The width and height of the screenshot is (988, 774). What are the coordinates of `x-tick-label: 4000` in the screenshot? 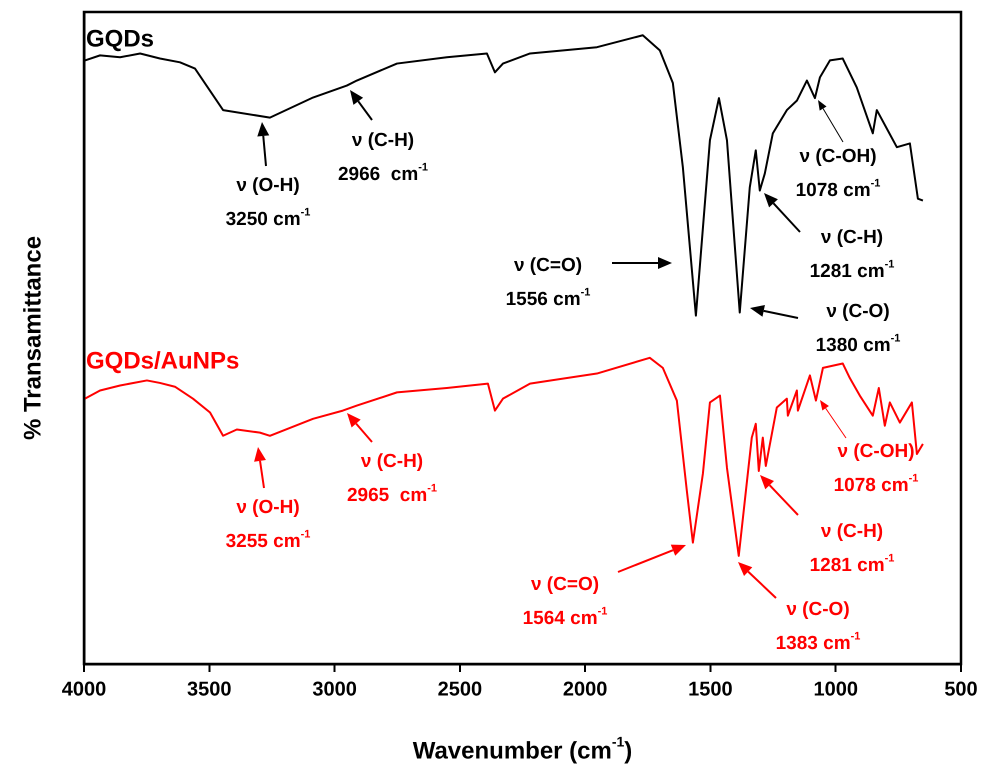 It's located at (84, 689).